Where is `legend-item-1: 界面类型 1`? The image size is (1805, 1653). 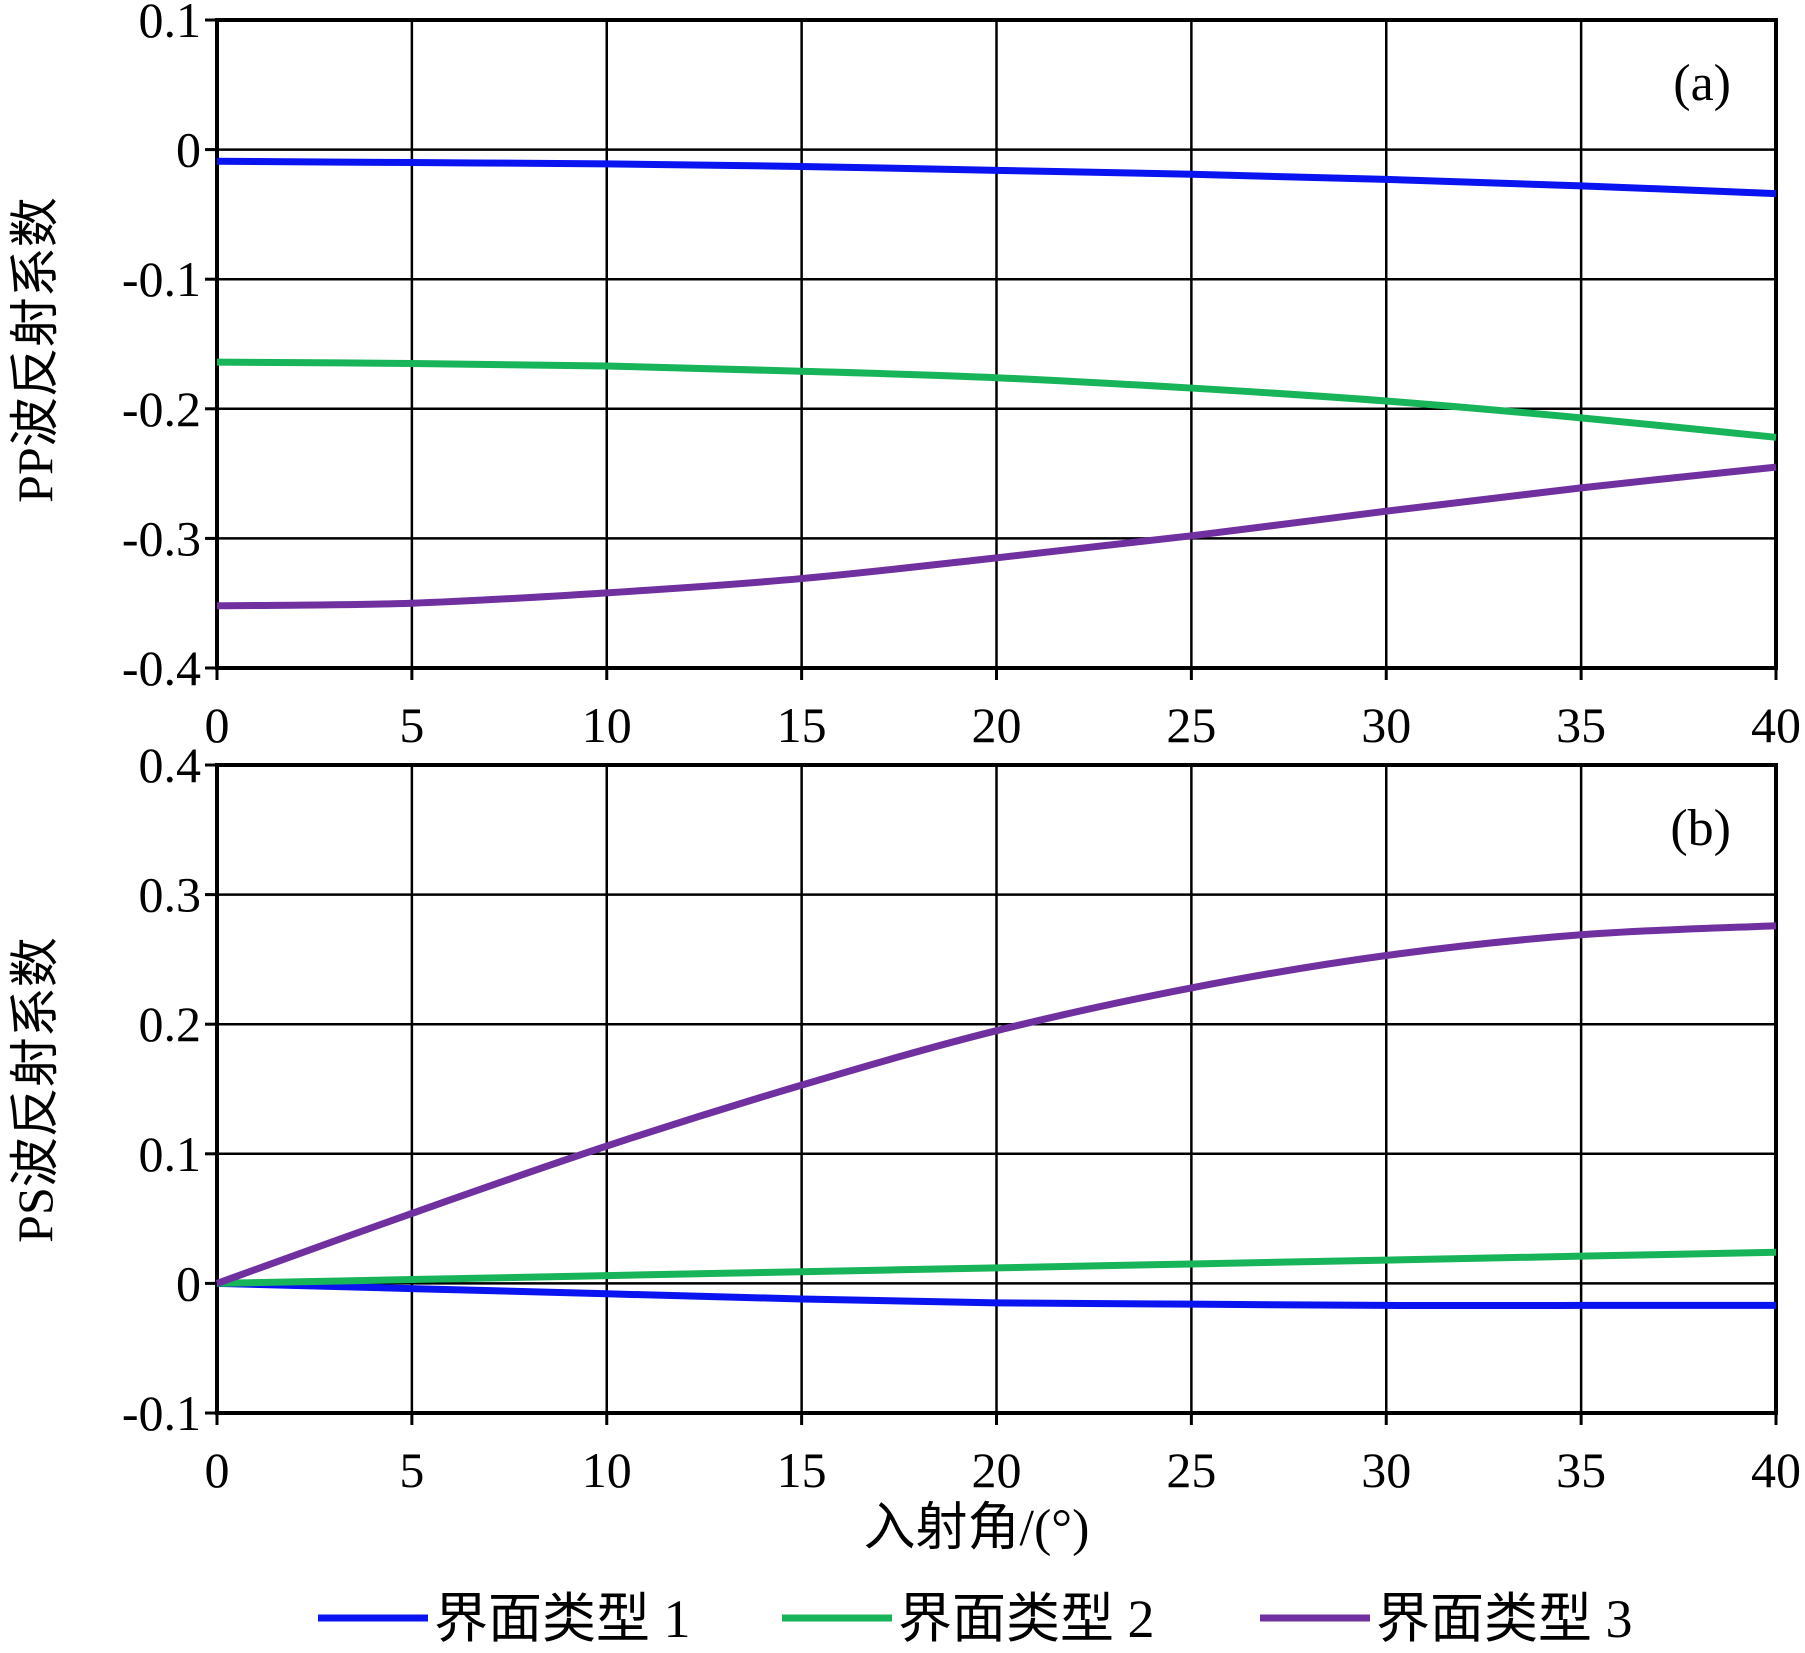
legend-item-1: 界面类型 1 is located at coordinates (504, 1619).